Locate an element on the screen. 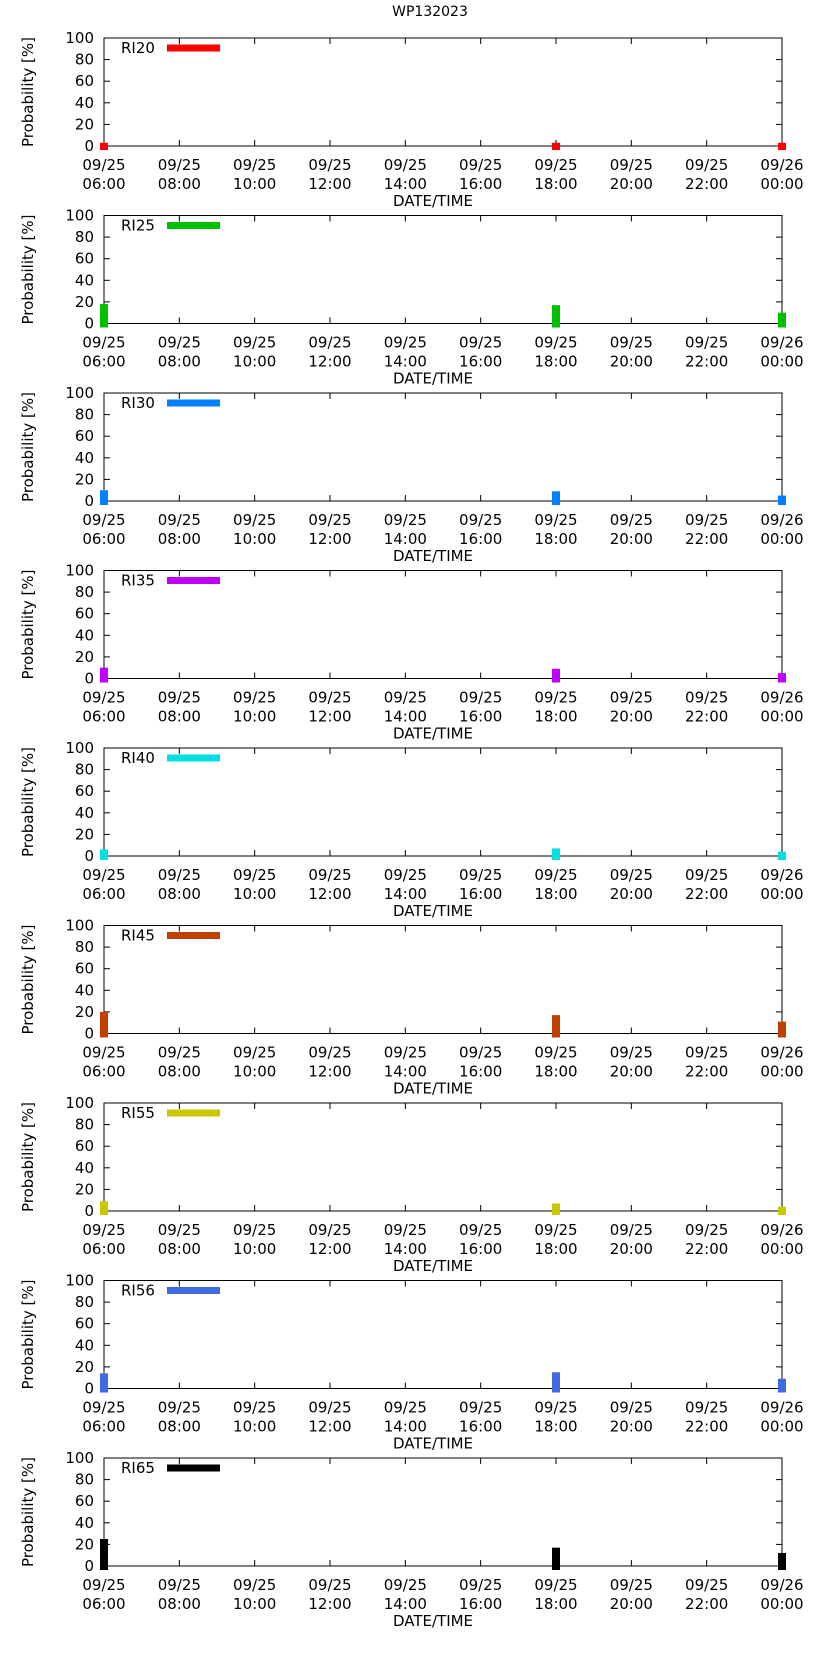 This screenshot has height=1657, width=822. y-tick-label: 60 is located at coordinates (84, 614).